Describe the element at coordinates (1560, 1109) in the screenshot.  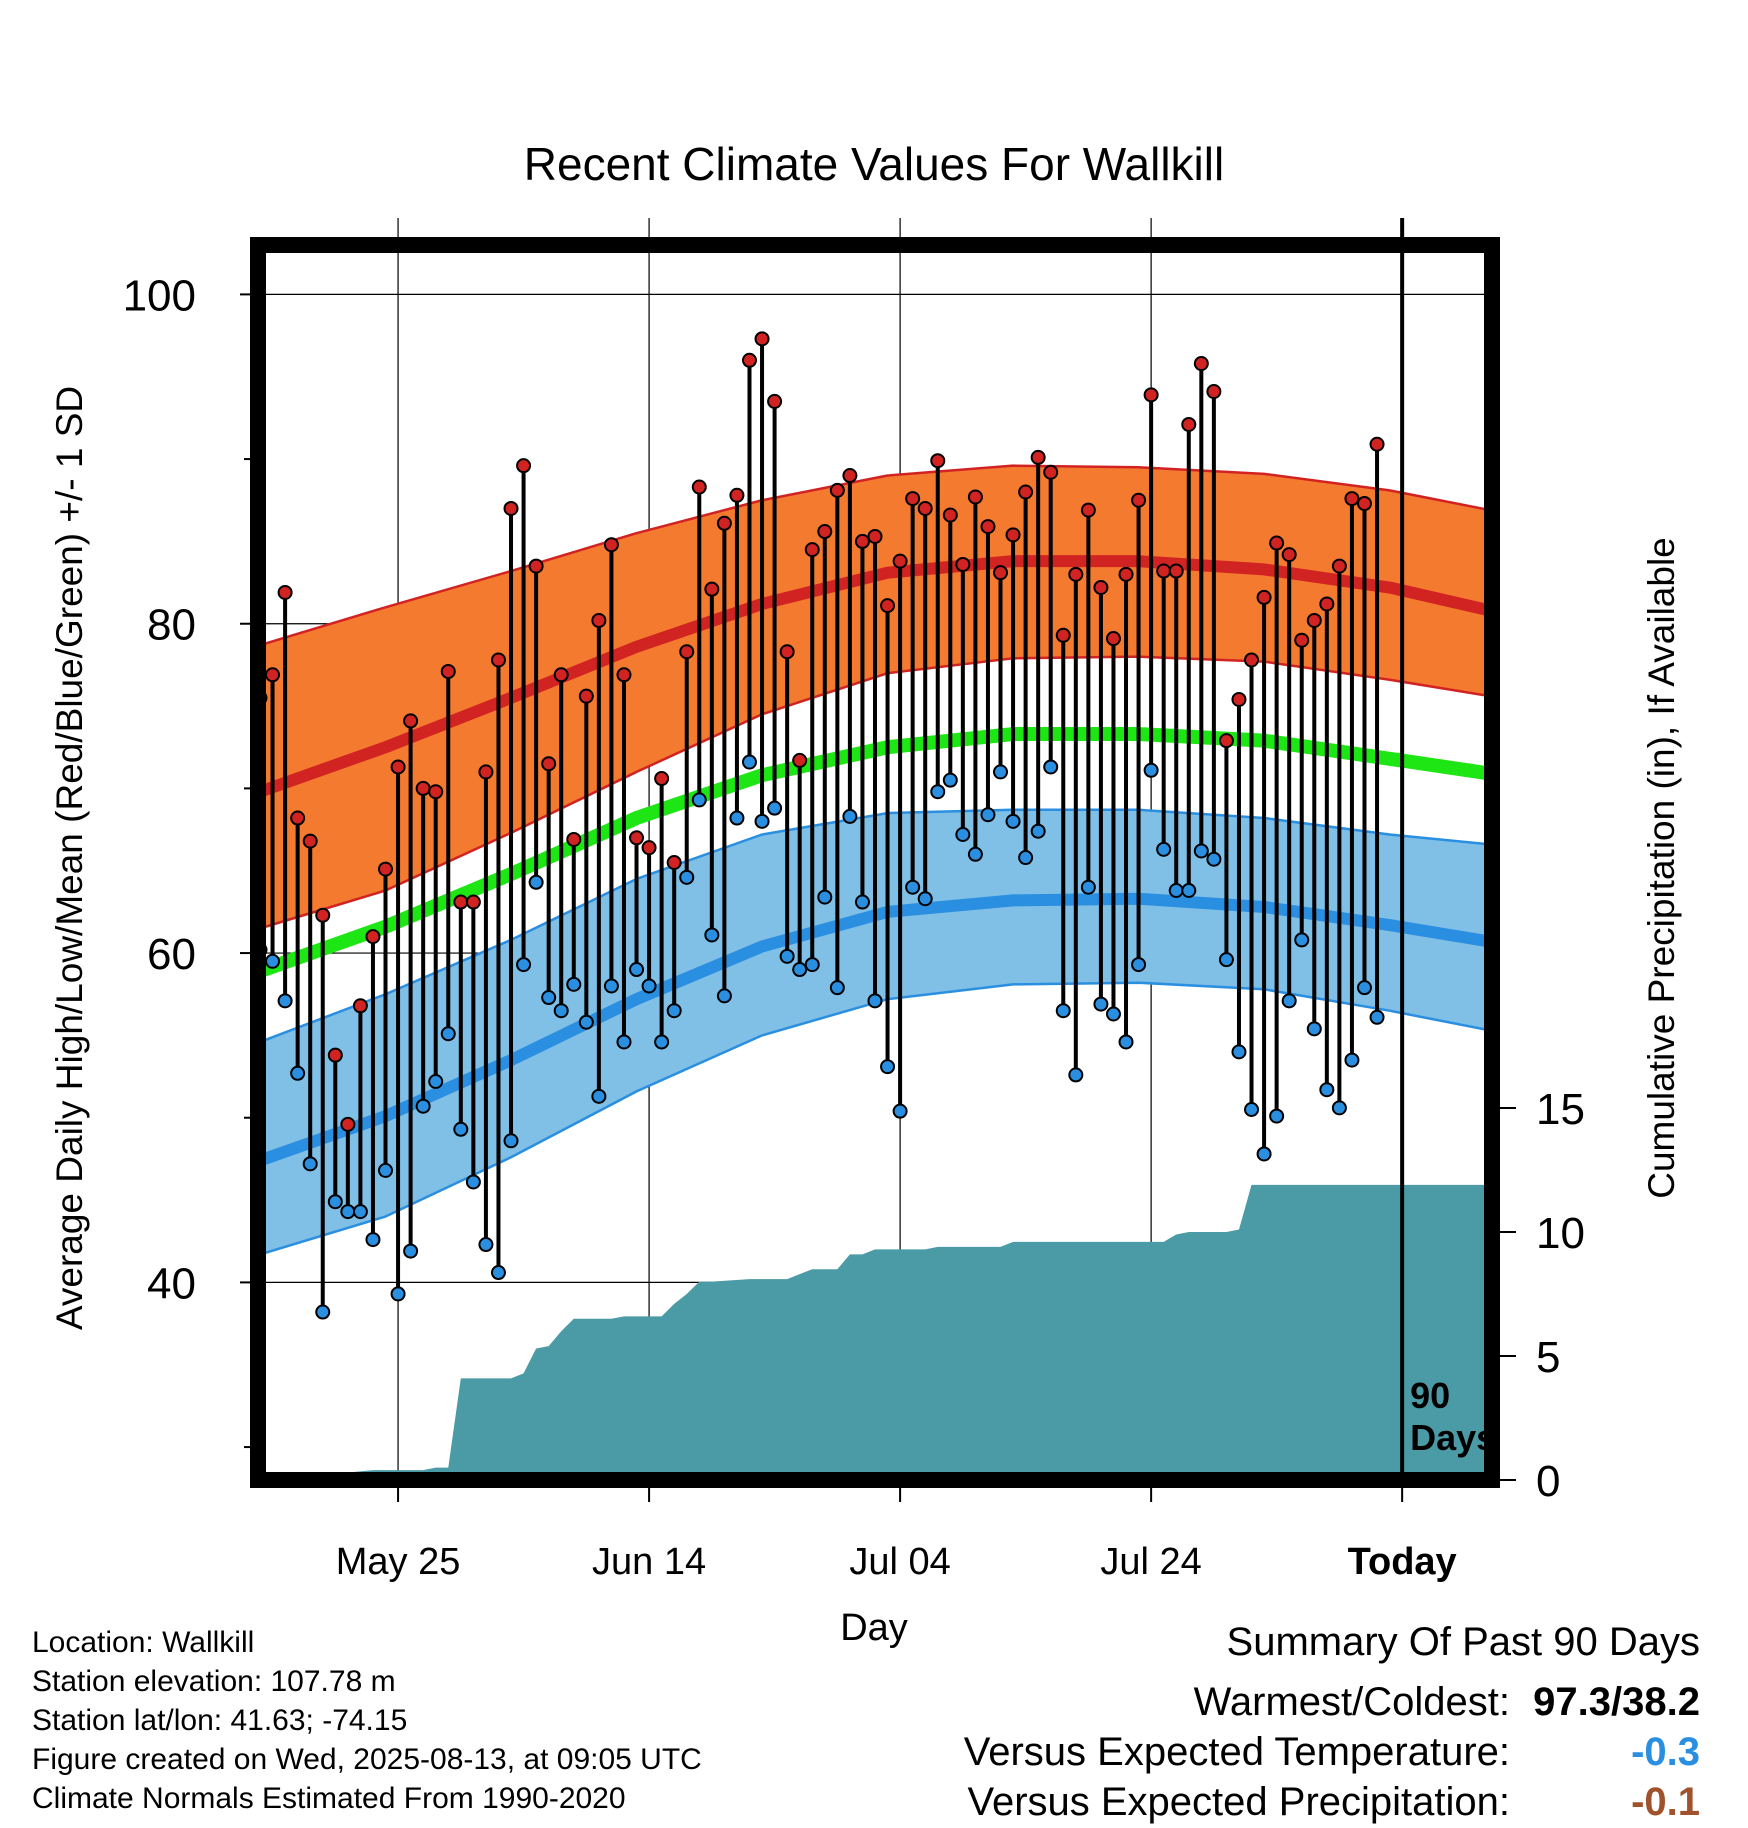
I see `y2-tick-label: 15` at that location.